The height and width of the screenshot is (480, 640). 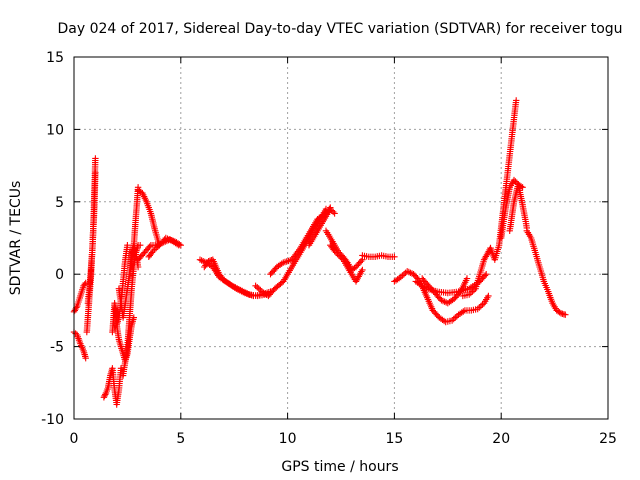 What do you see at coordinates (16, 238) in the screenshot?
I see `y-axis-label: SDTVAR / TECUs` at bounding box center [16, 238].